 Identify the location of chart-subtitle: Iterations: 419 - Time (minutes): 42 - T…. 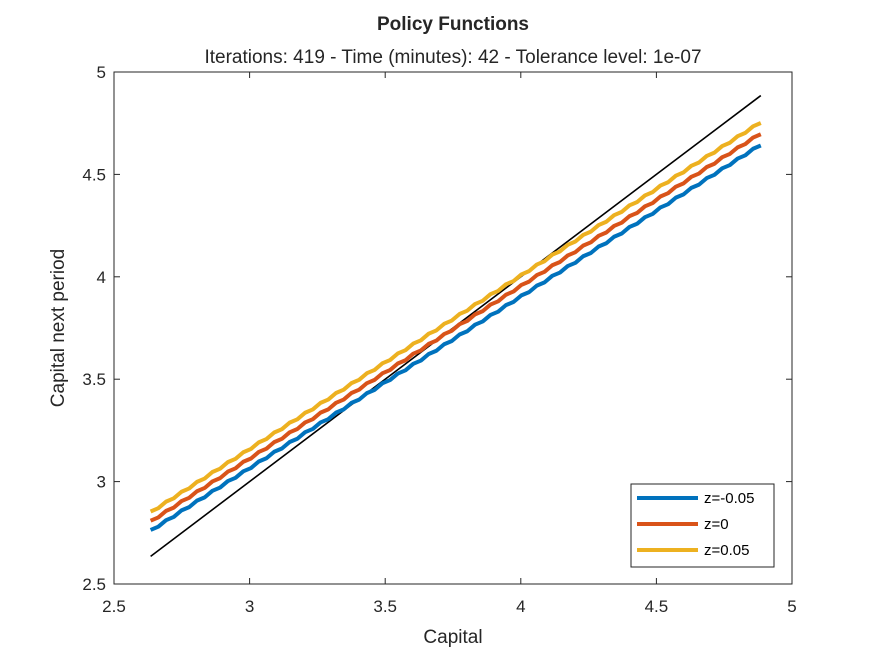
(452, 57).